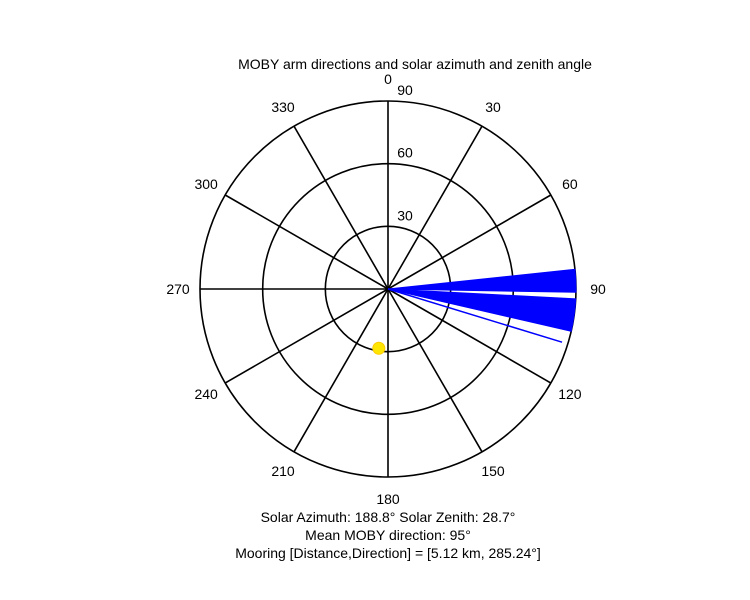  Describe the element at coordinates (388, 499) in the screenshot. I see `azimuth-label-180: 180` at that location.